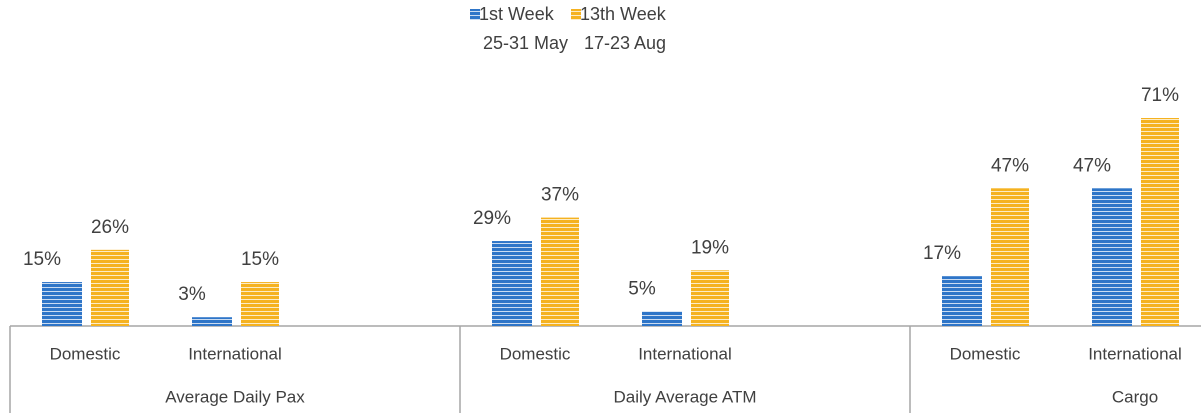 This screenshot has height=413, width=1201. I want to click on data-label: 3%, so click(192, 294).